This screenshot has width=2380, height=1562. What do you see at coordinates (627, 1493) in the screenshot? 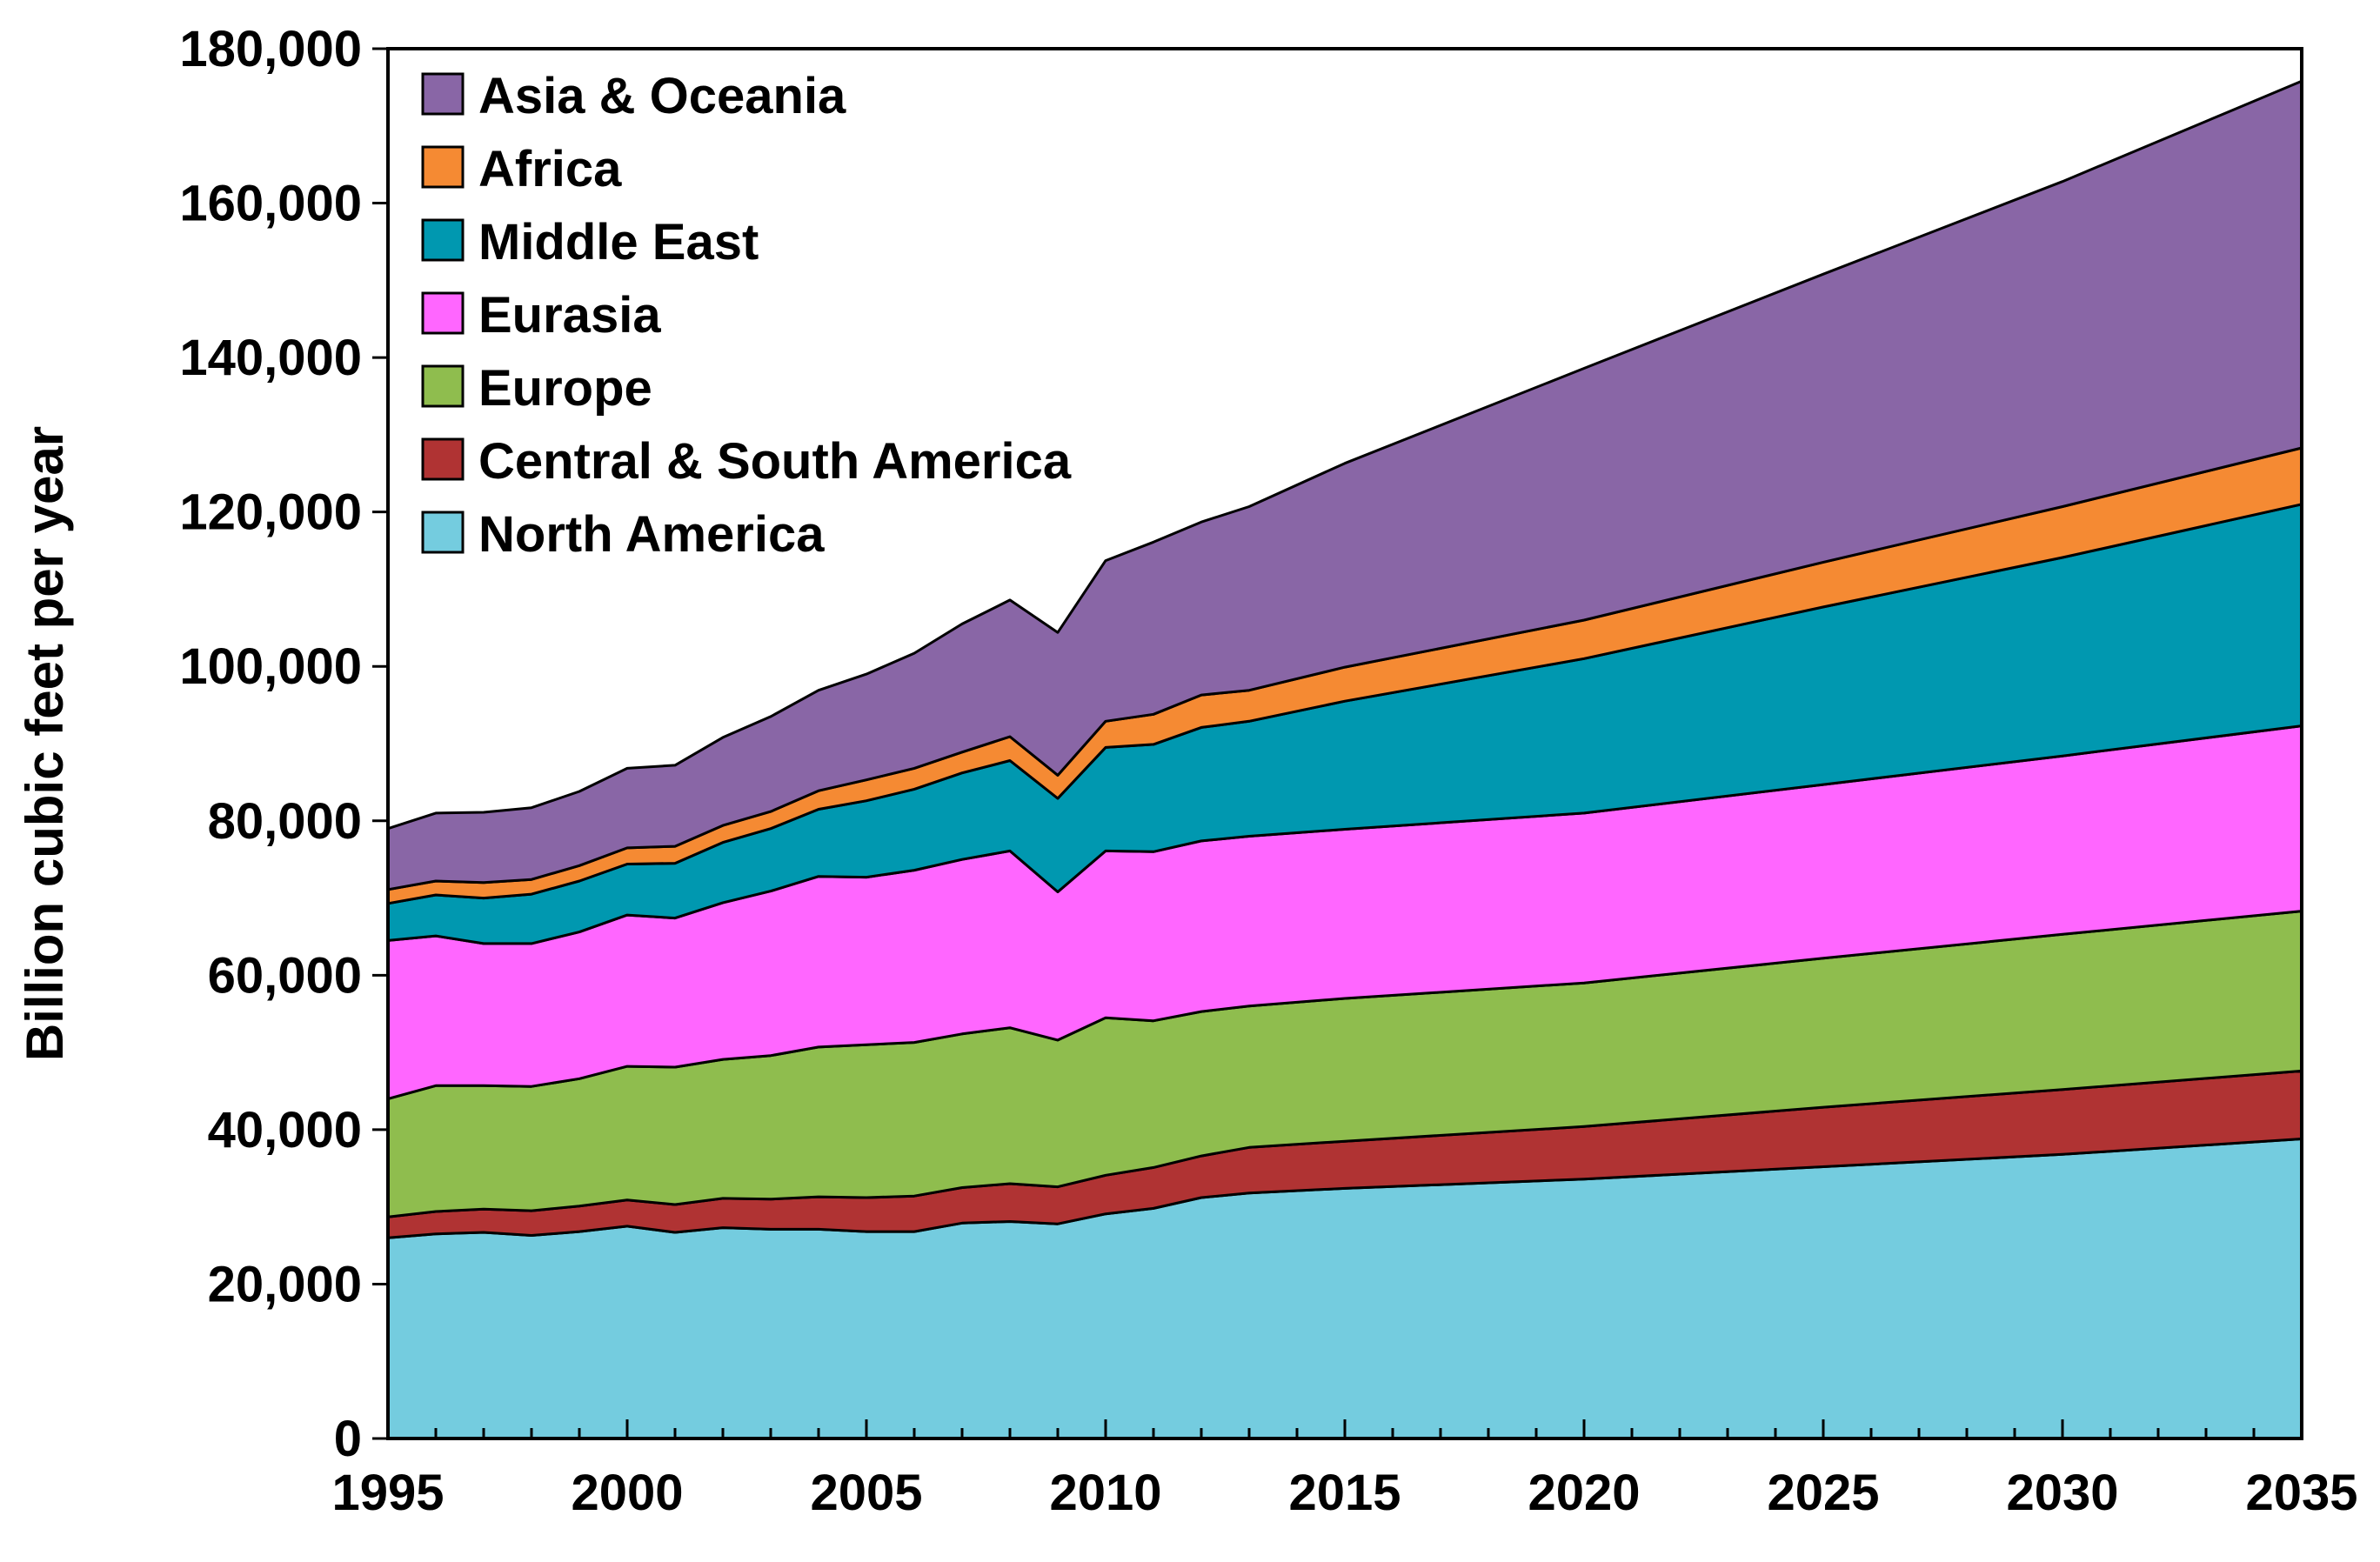
I see `x-tick-label: 2000` at bounding box center [627, 1493].